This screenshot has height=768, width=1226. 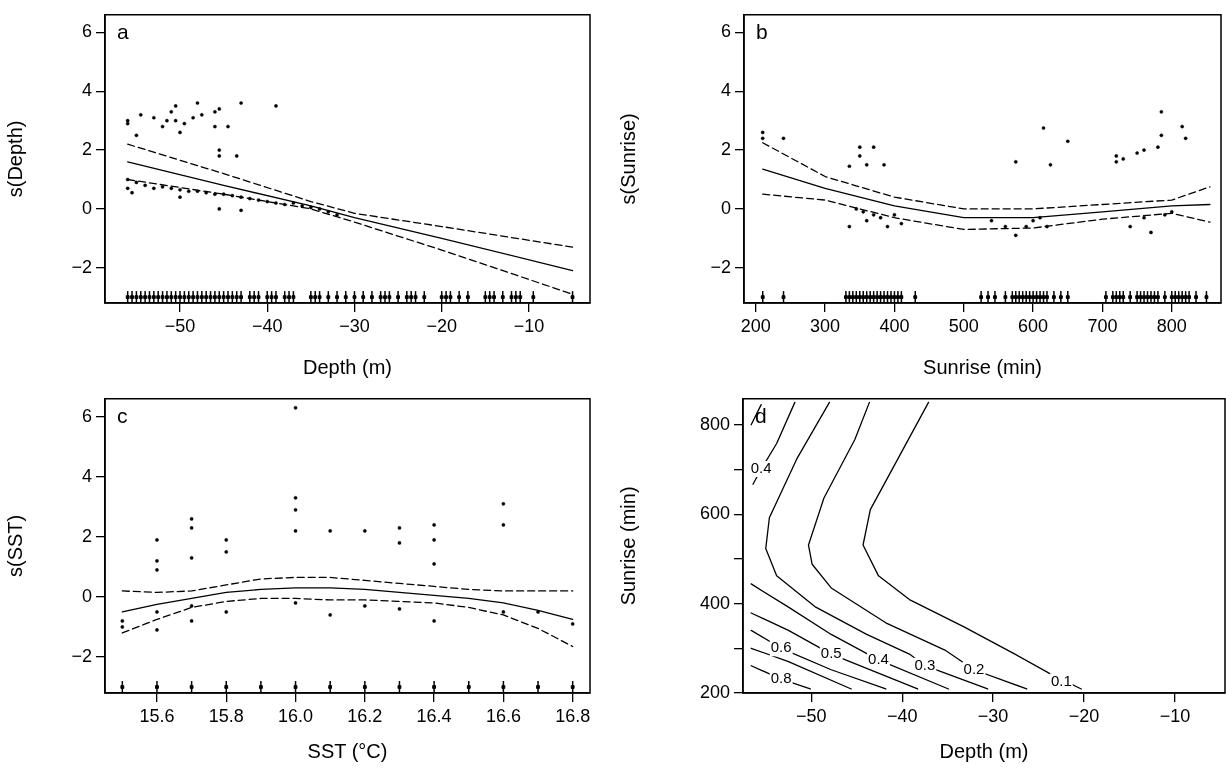 I want to click on annotation: 0.1, so click(x=1061, y=680).